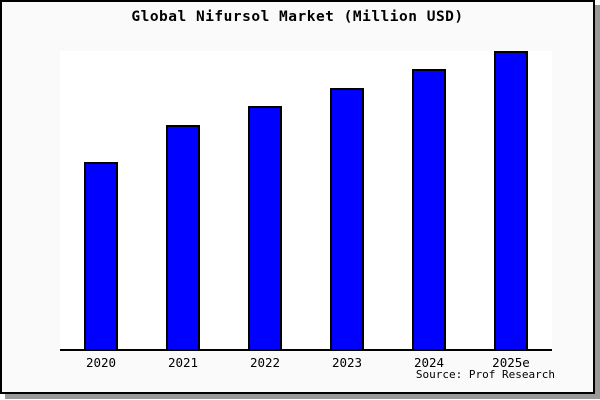 This screenshot has width=600, height=400. Describe the element at coordinates (485, 374) in the screenshot. I see `source-note: Source: Prof Research` at that location.